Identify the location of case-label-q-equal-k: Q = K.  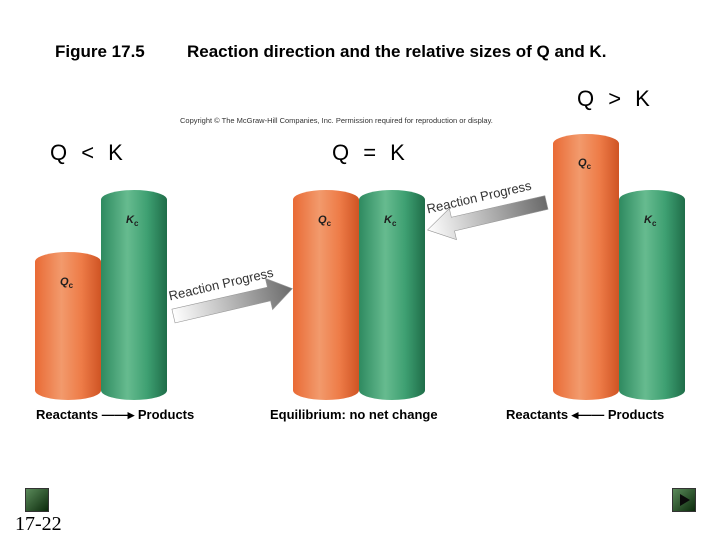
(370, 152).